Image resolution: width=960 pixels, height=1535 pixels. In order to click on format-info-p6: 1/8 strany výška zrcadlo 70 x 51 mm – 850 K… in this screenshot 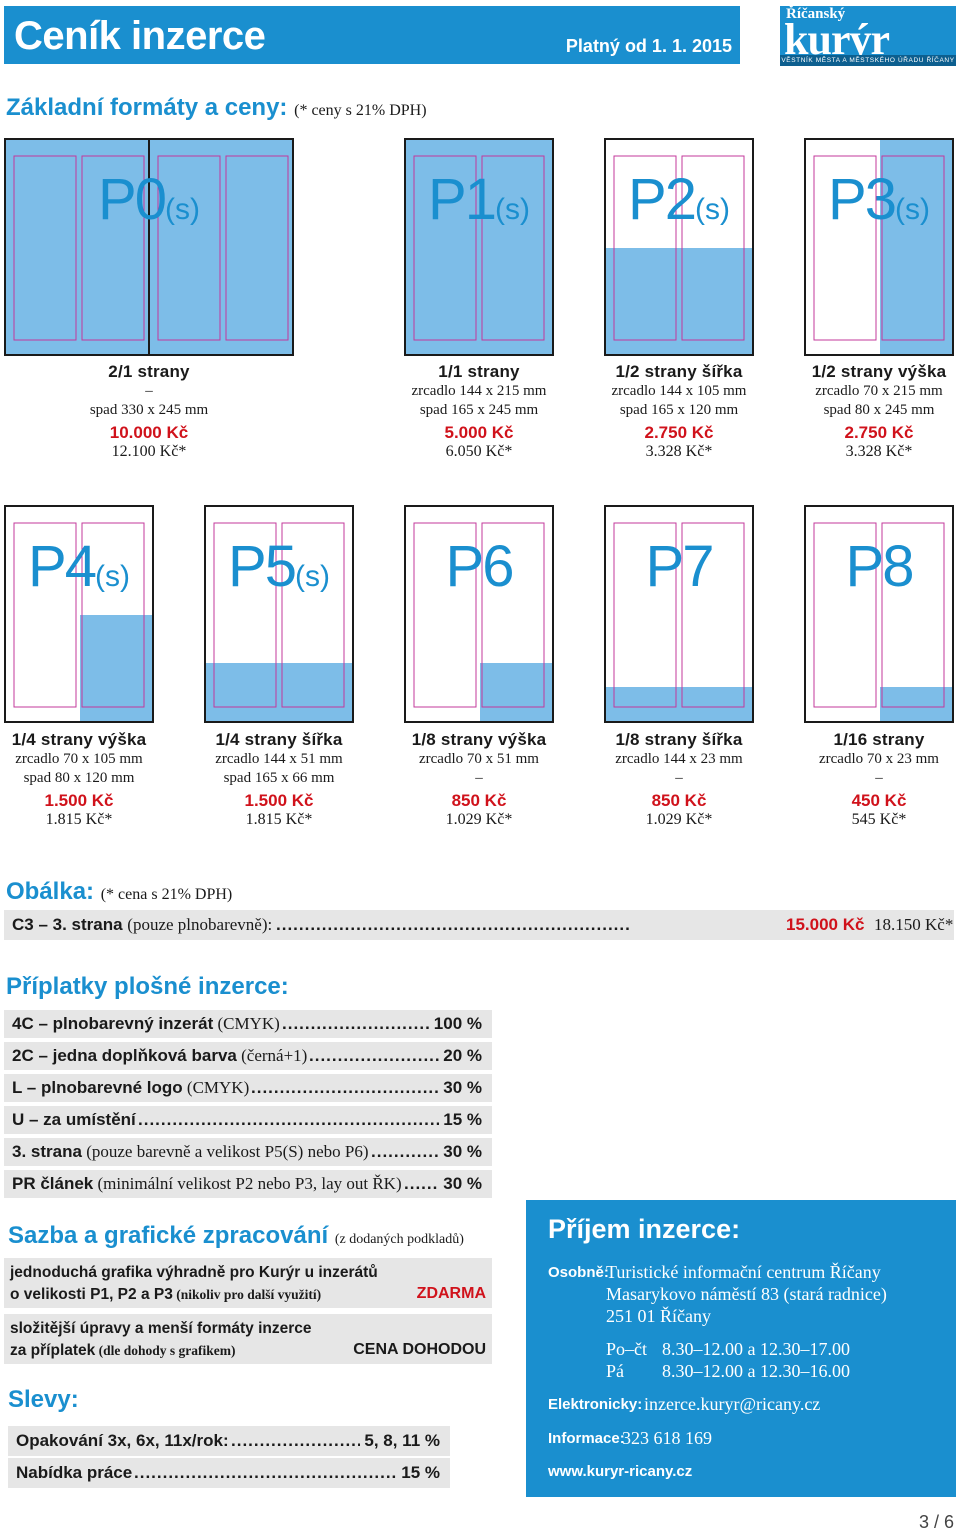, I will do `click(479, 779)`.